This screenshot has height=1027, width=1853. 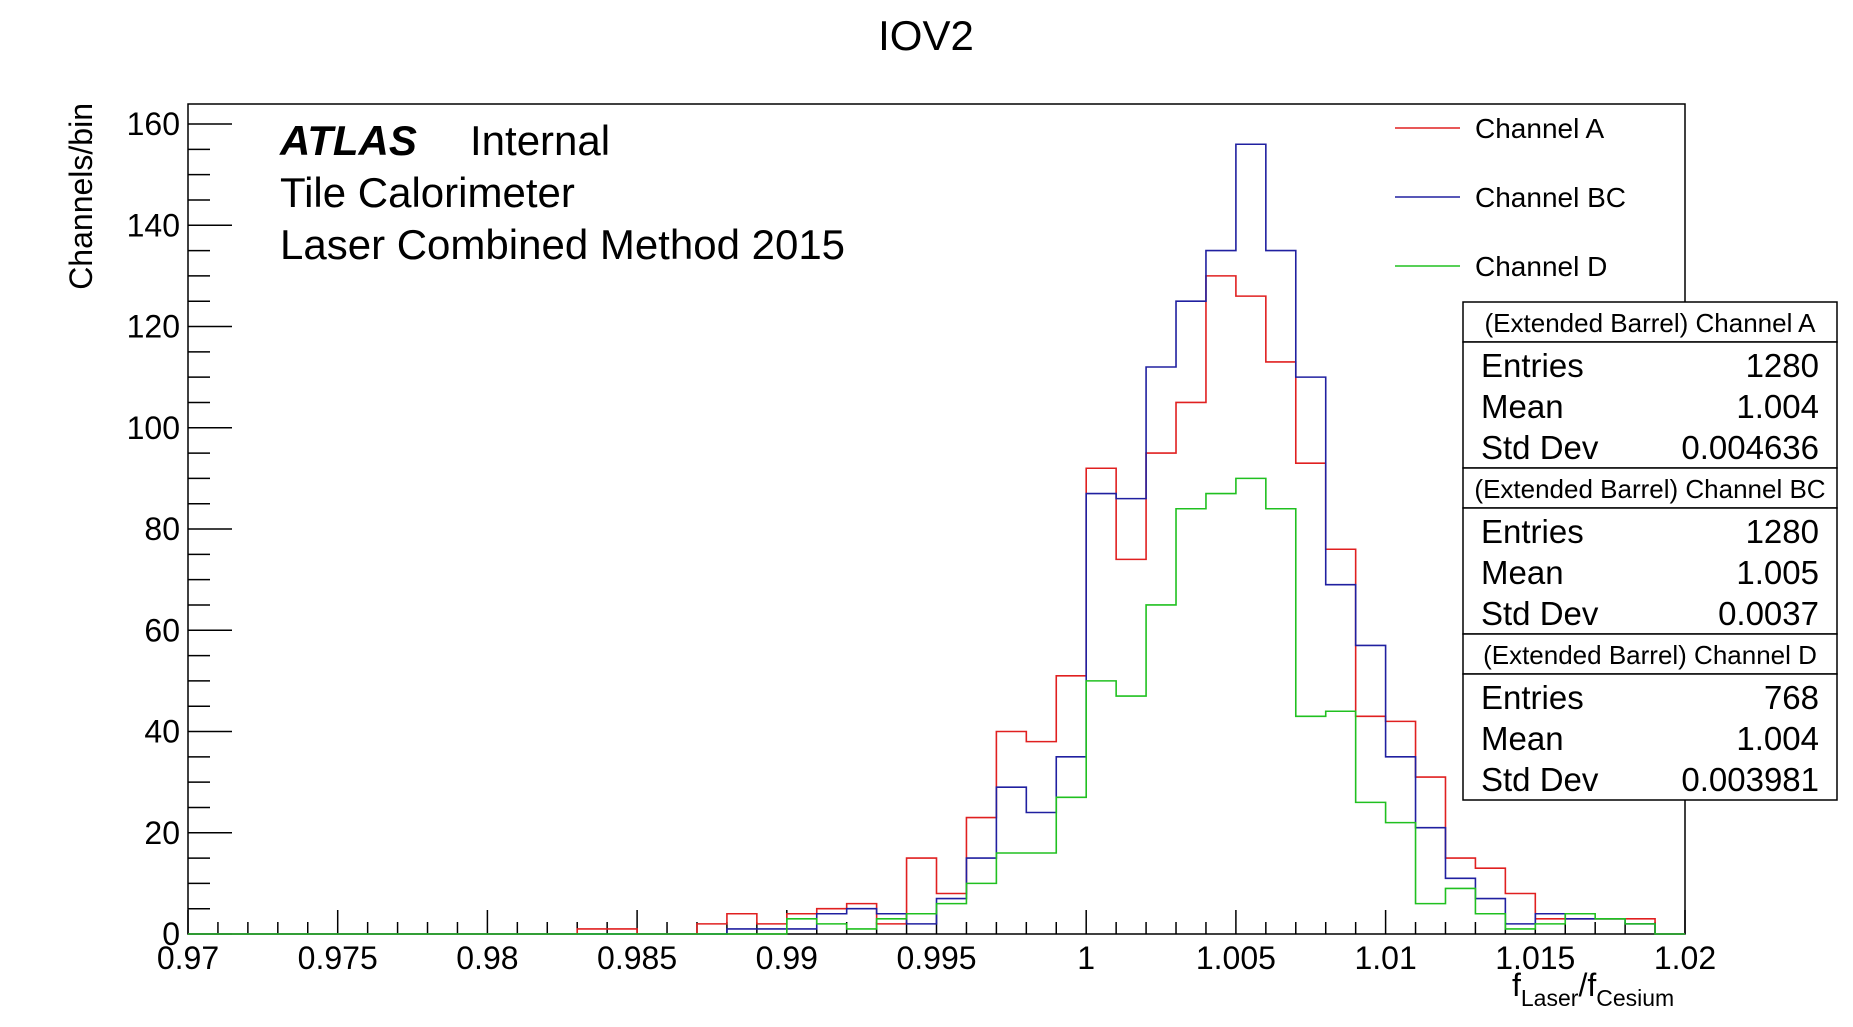 What do you see at coordinates (427, 192) in the screenshot?
I see `annotation-line2: Tile Calorimeter` at bounding box center [427, 192].